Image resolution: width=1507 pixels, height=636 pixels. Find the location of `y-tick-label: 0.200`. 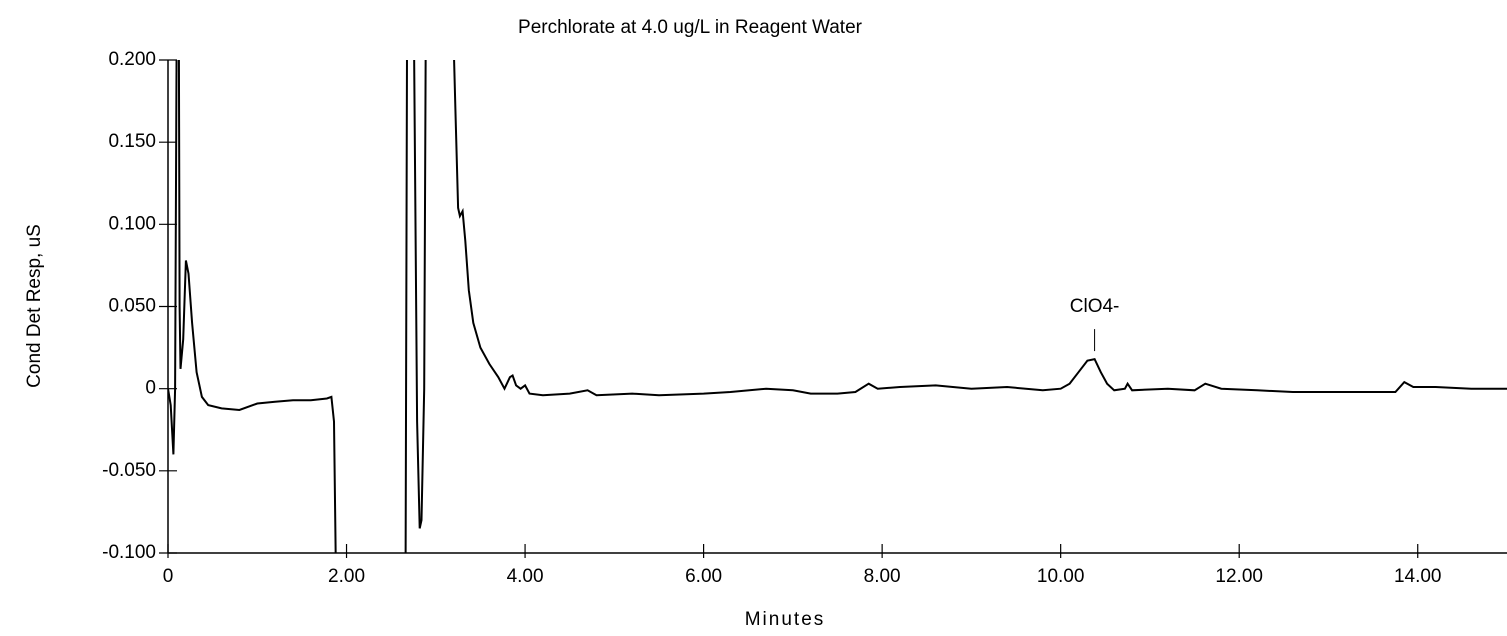

y-tick-label: 0.200 is located at coordinates (132, 59).